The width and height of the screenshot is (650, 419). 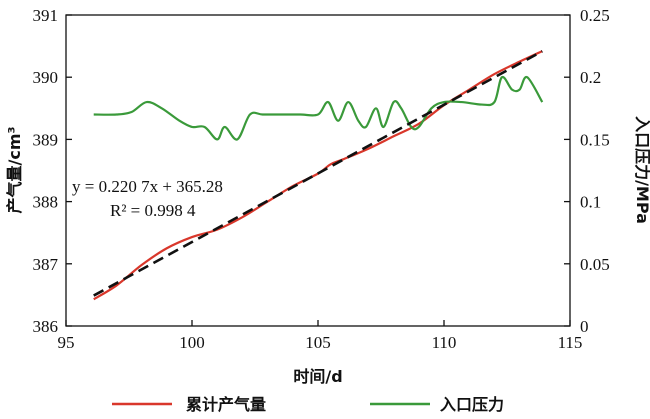 I want to click on y-left-tick-label: 388, so click(x=46, y=202).